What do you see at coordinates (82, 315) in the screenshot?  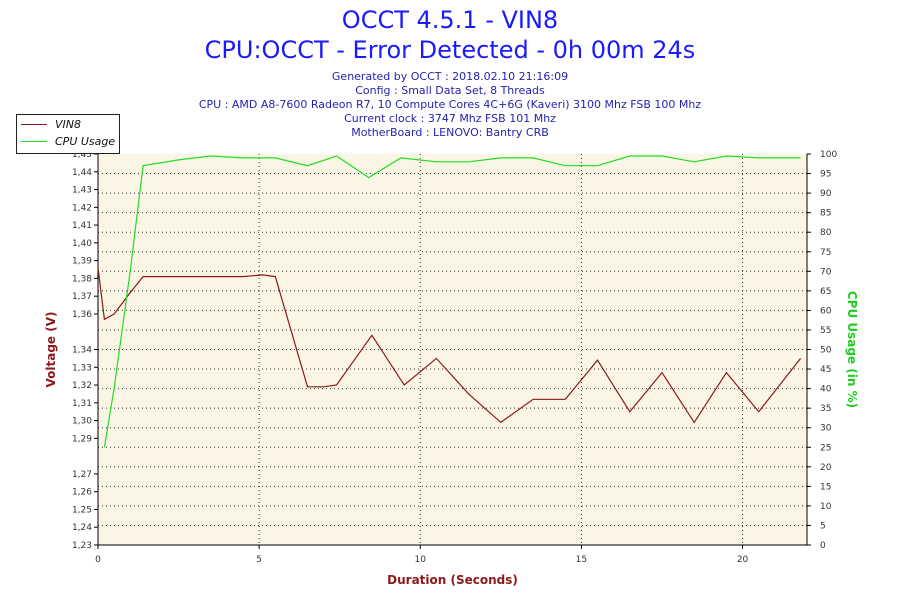 I see `y-tick-label-left: 1,36` at bounding box center [82, 315].